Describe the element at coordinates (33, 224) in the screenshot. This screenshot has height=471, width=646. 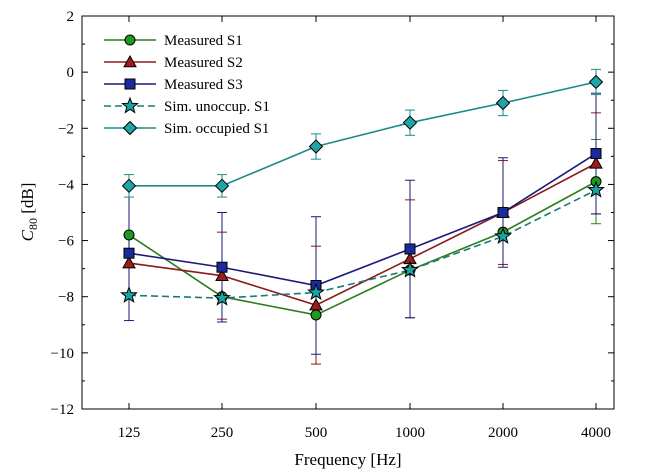
I see `y-axis-title-subscript: 80` at that location.